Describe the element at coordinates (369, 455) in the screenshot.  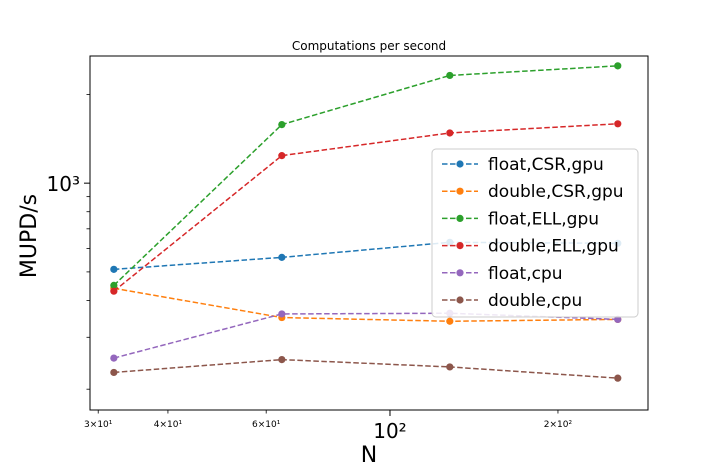
I see `x-axis-label: N` at that location.